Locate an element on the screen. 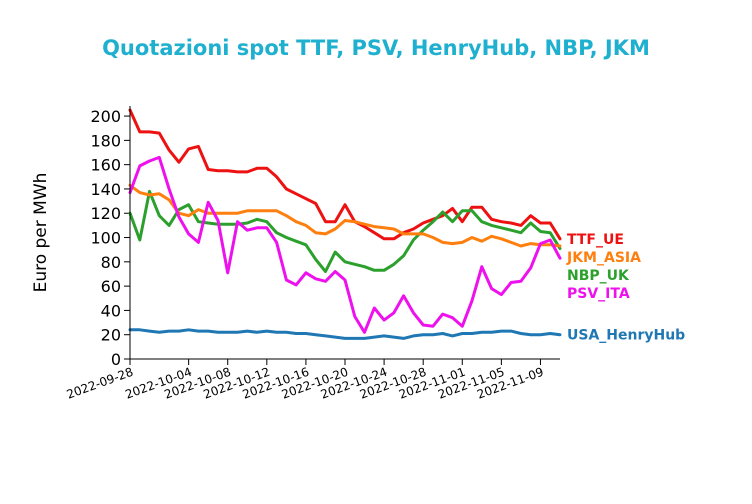 The width and height of the screenshot is (752, 504). x-tick-label: 2022-09-28 is located at coordinates (100, 383).